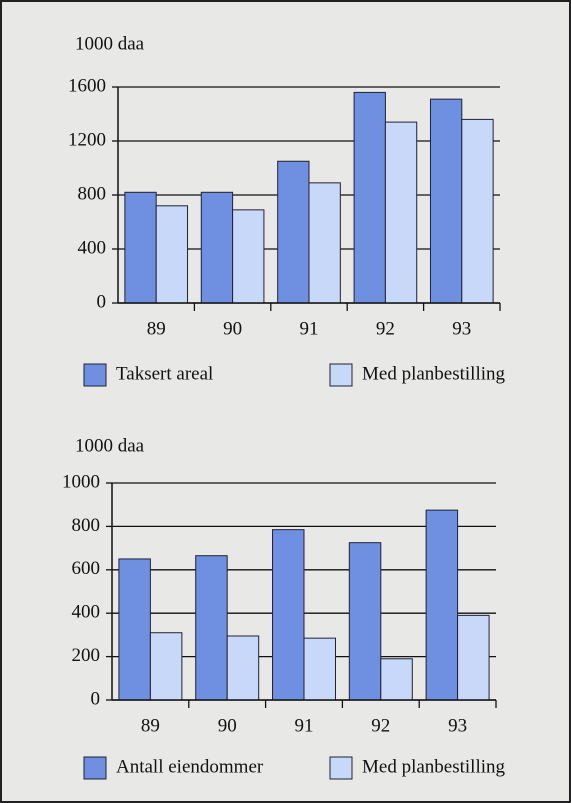  I want to click on legend-label: Antall eiendommer, so click(190, 766).